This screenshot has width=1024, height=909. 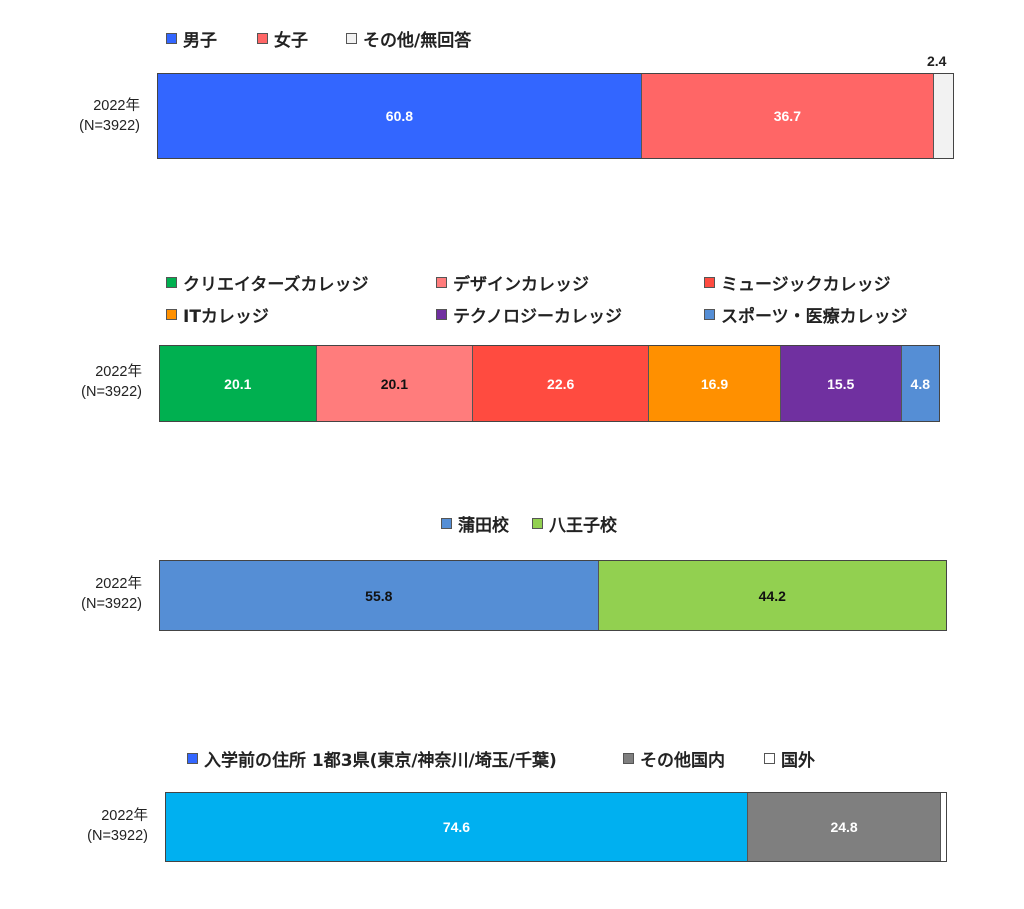 I want to click on legend-label: ITカレッジ, so click(x=226, y=317).